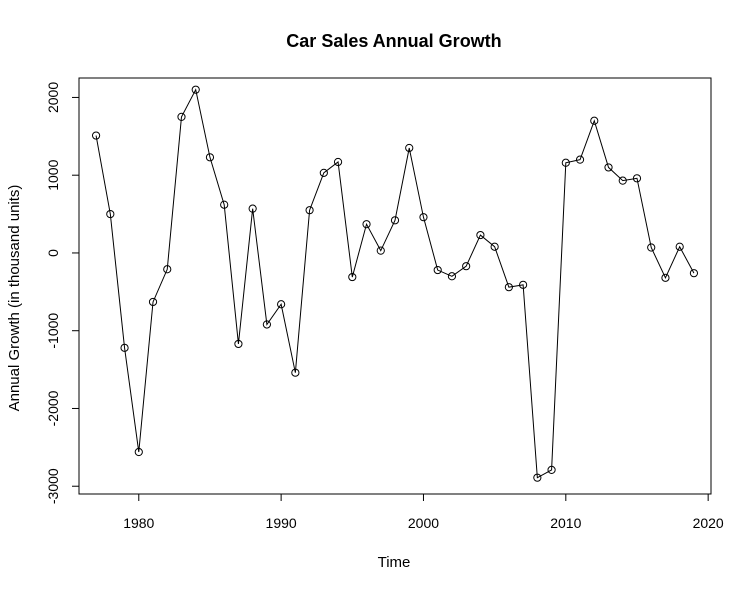 The image size is (751, 592). I want to click on x-axis: 1980 1990 2000 2010 2020, so click(423, 512).